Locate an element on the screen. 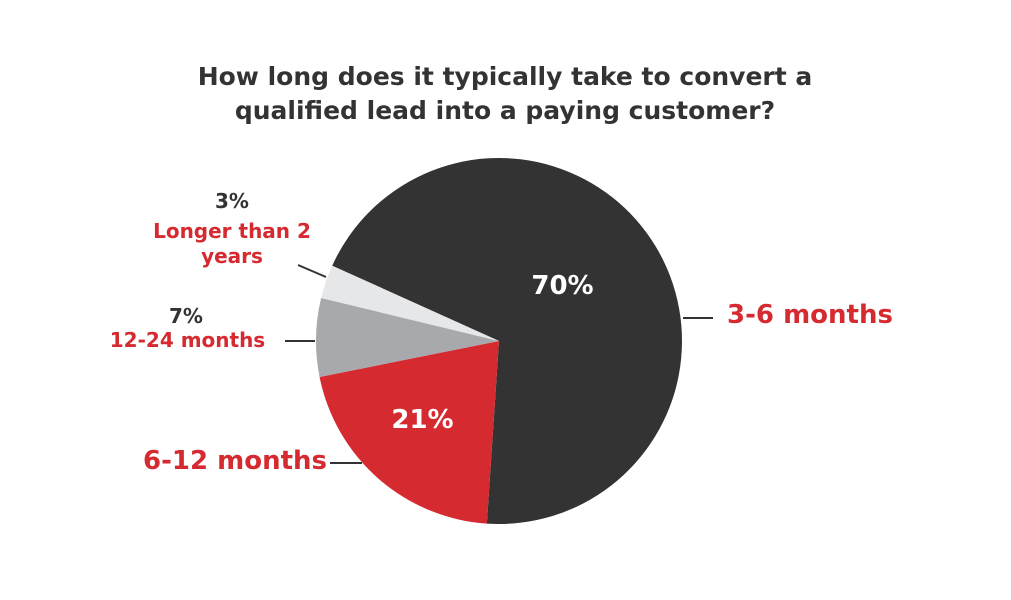  category-label: 6-12 months is located at coordinates (235, 461).